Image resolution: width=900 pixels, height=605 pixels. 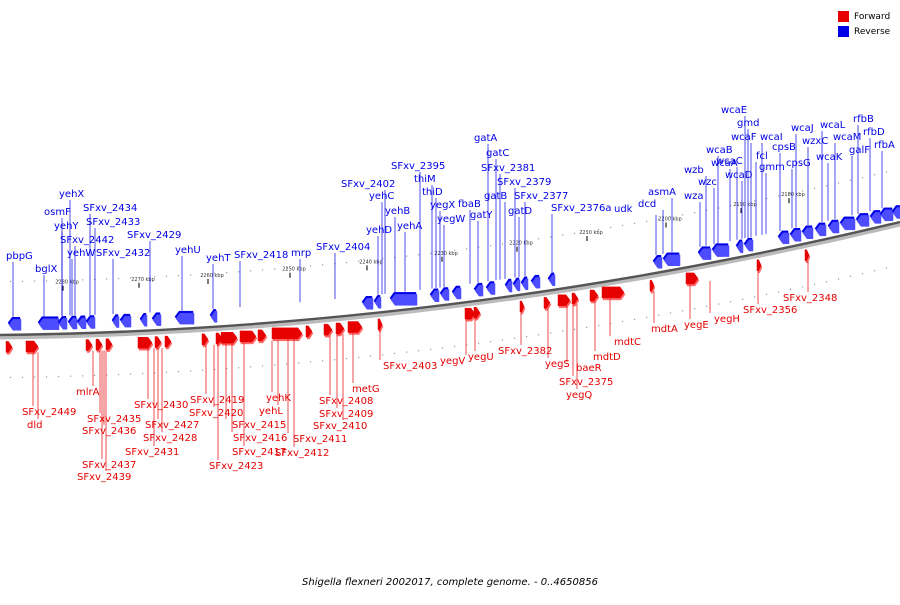 What do you see at coordinates (260, 438) in the screenshot?
I see `forward-gene-label: SFxv_2416` at bounding box center [260, 438].